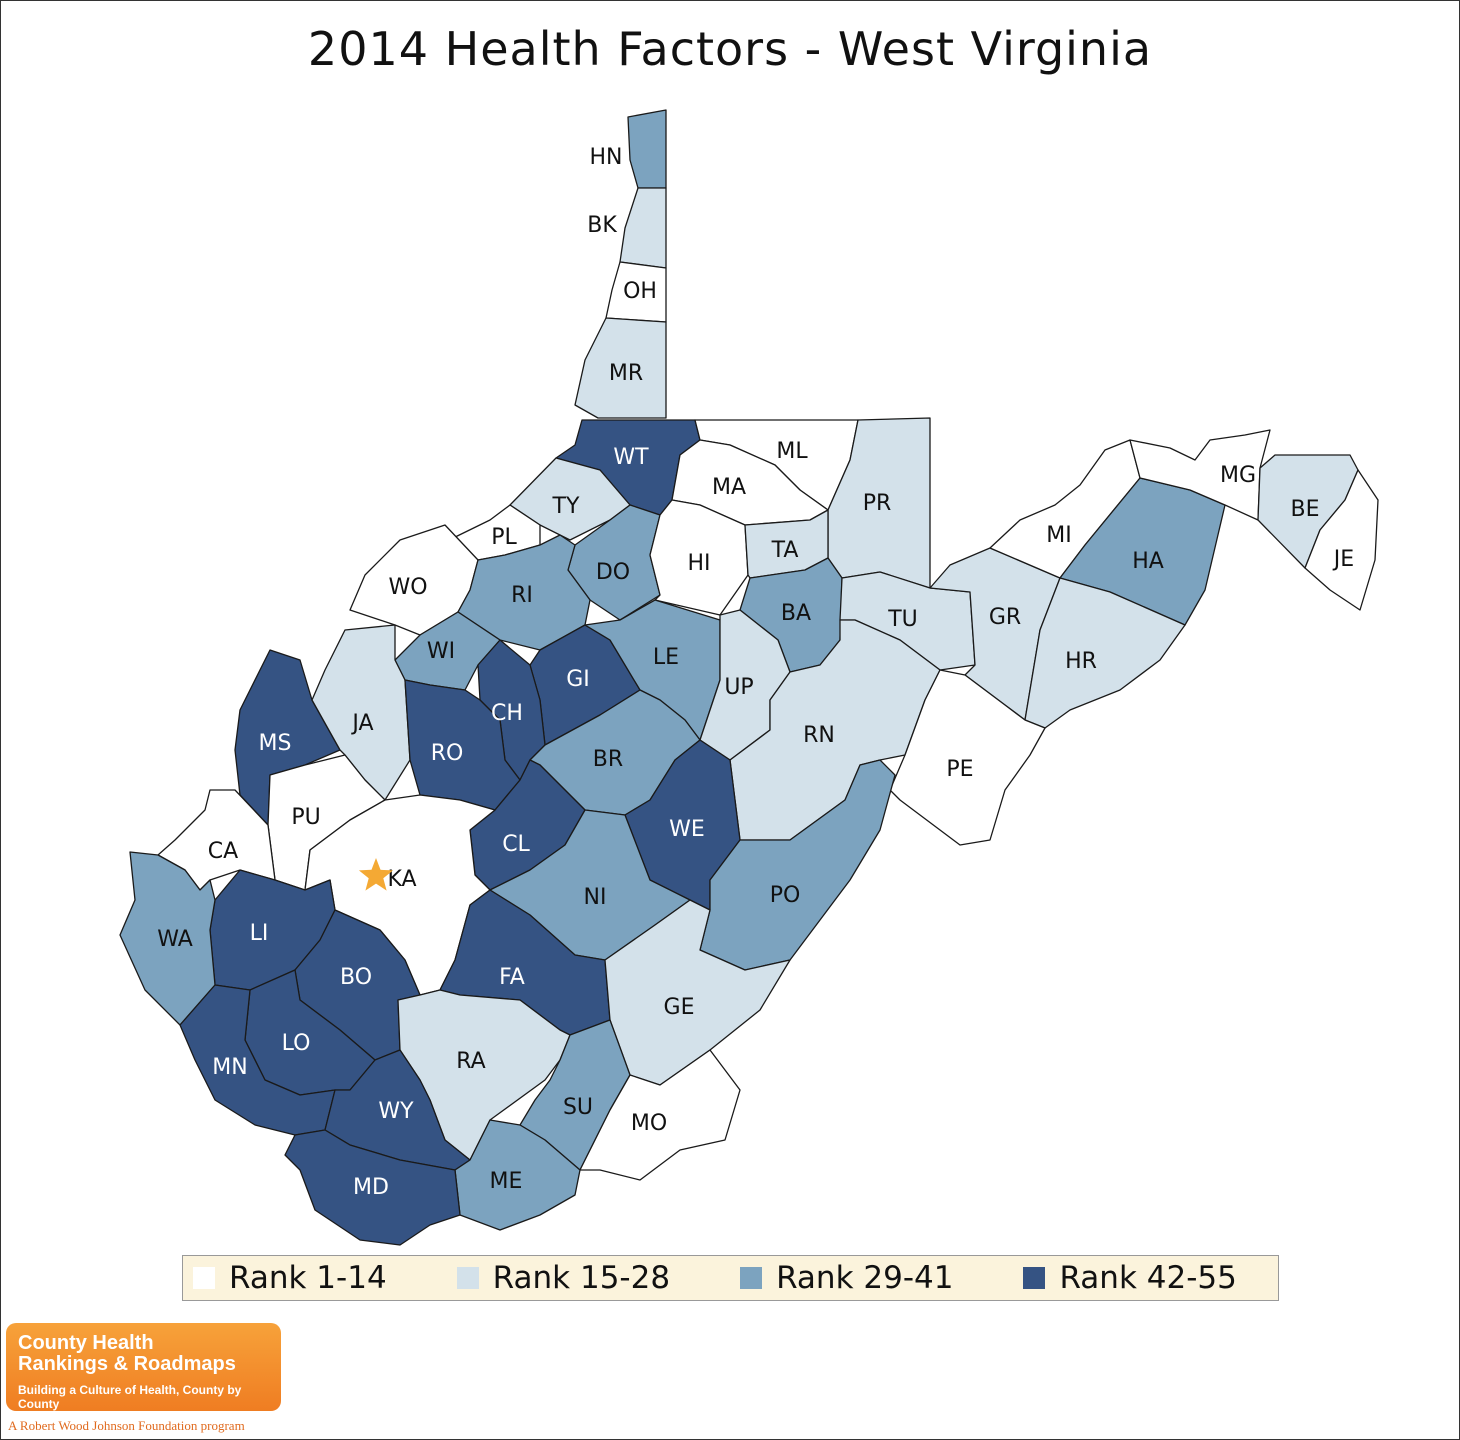 The image size is (1460, 1440). I want to click on label-TY: TY, so click(566, 506).